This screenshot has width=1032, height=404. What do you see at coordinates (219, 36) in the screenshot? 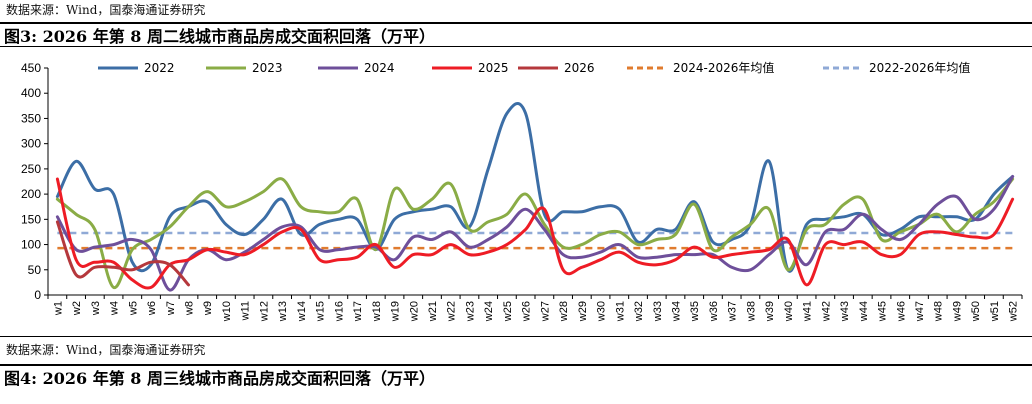
I see `figure3-title: 图3: 2026 年第 8 周二线城市商品房成交面积回落（万平）` at bounding box center [219, 36].